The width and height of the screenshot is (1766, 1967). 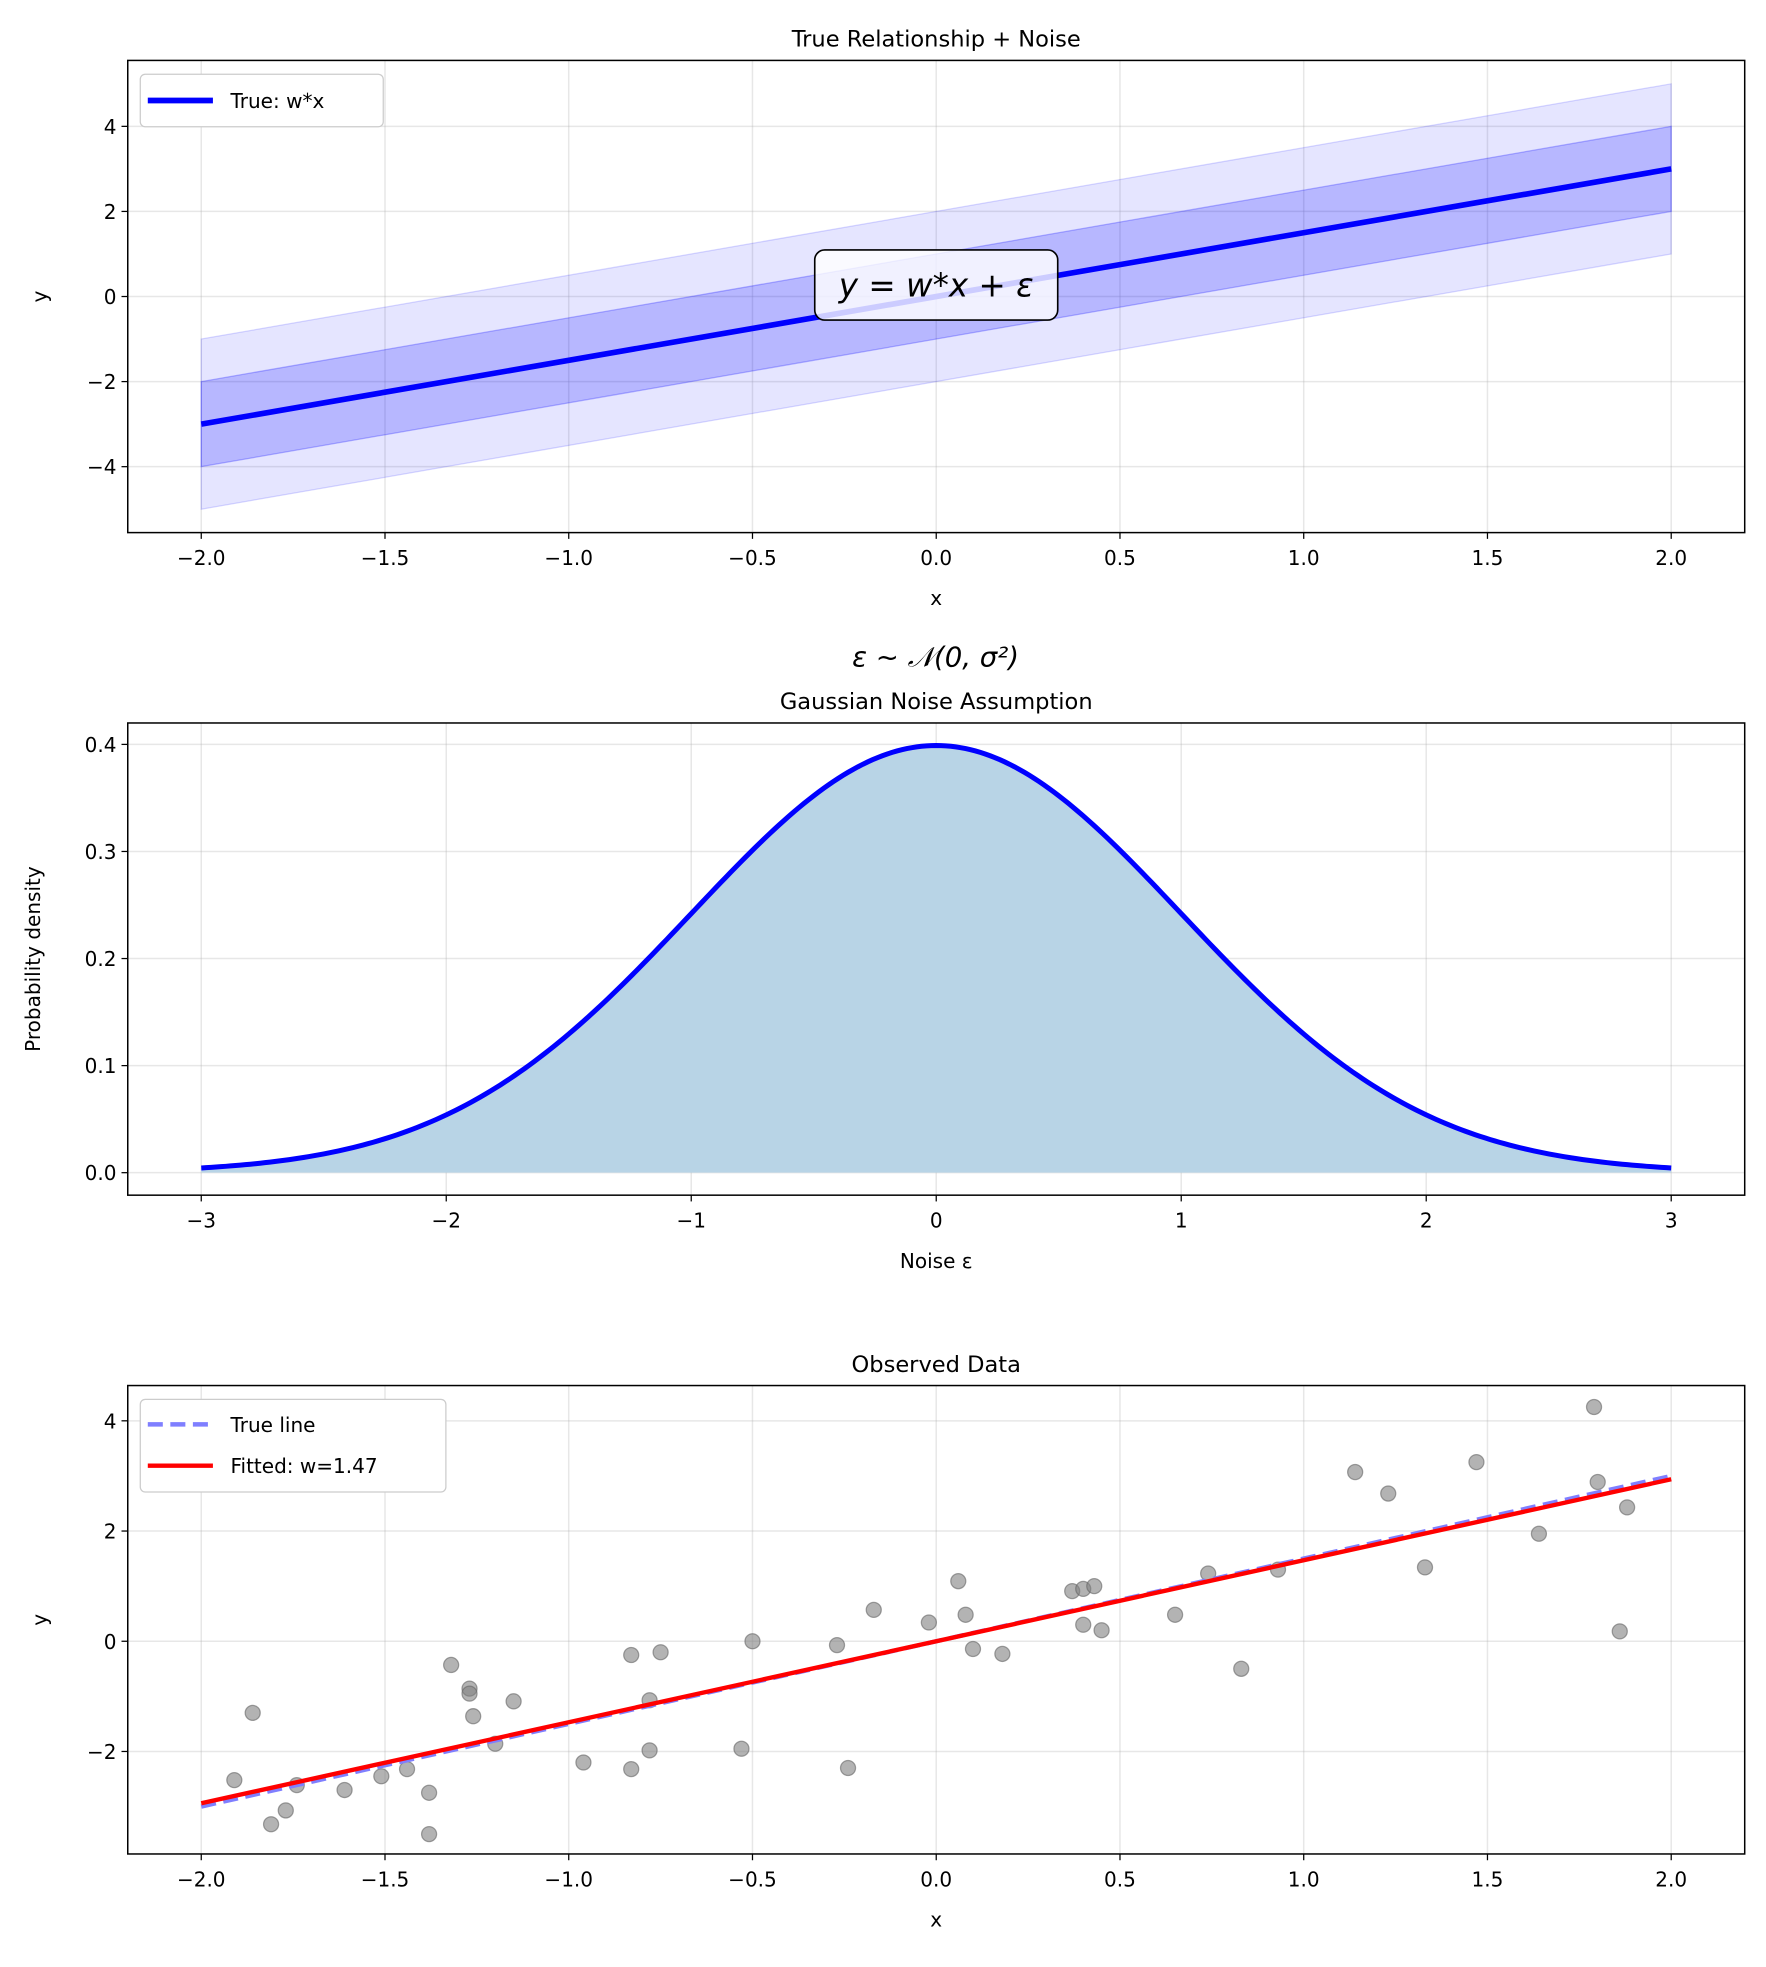 I want to click on x-tick-label: −3, so click(x=201, y=1221).